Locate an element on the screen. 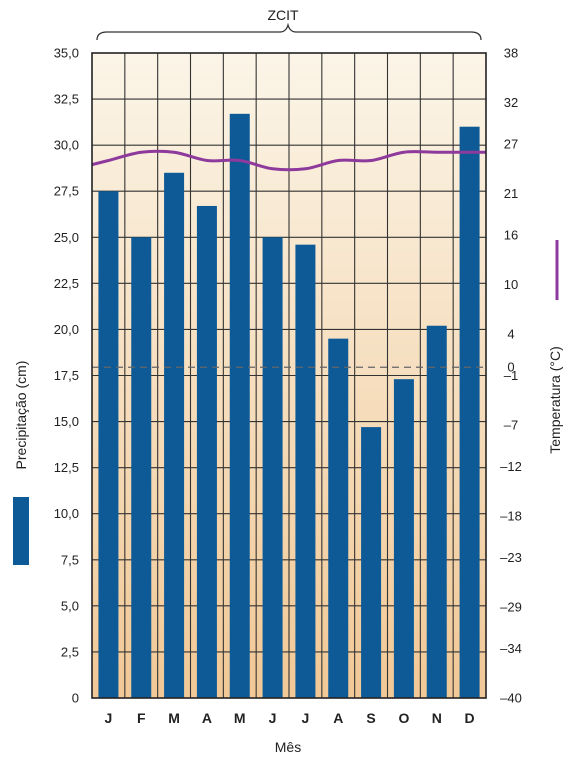 This screenshot has height=758, width=563. left-tick-label: 20,0 is located at coordinates (66, 329).